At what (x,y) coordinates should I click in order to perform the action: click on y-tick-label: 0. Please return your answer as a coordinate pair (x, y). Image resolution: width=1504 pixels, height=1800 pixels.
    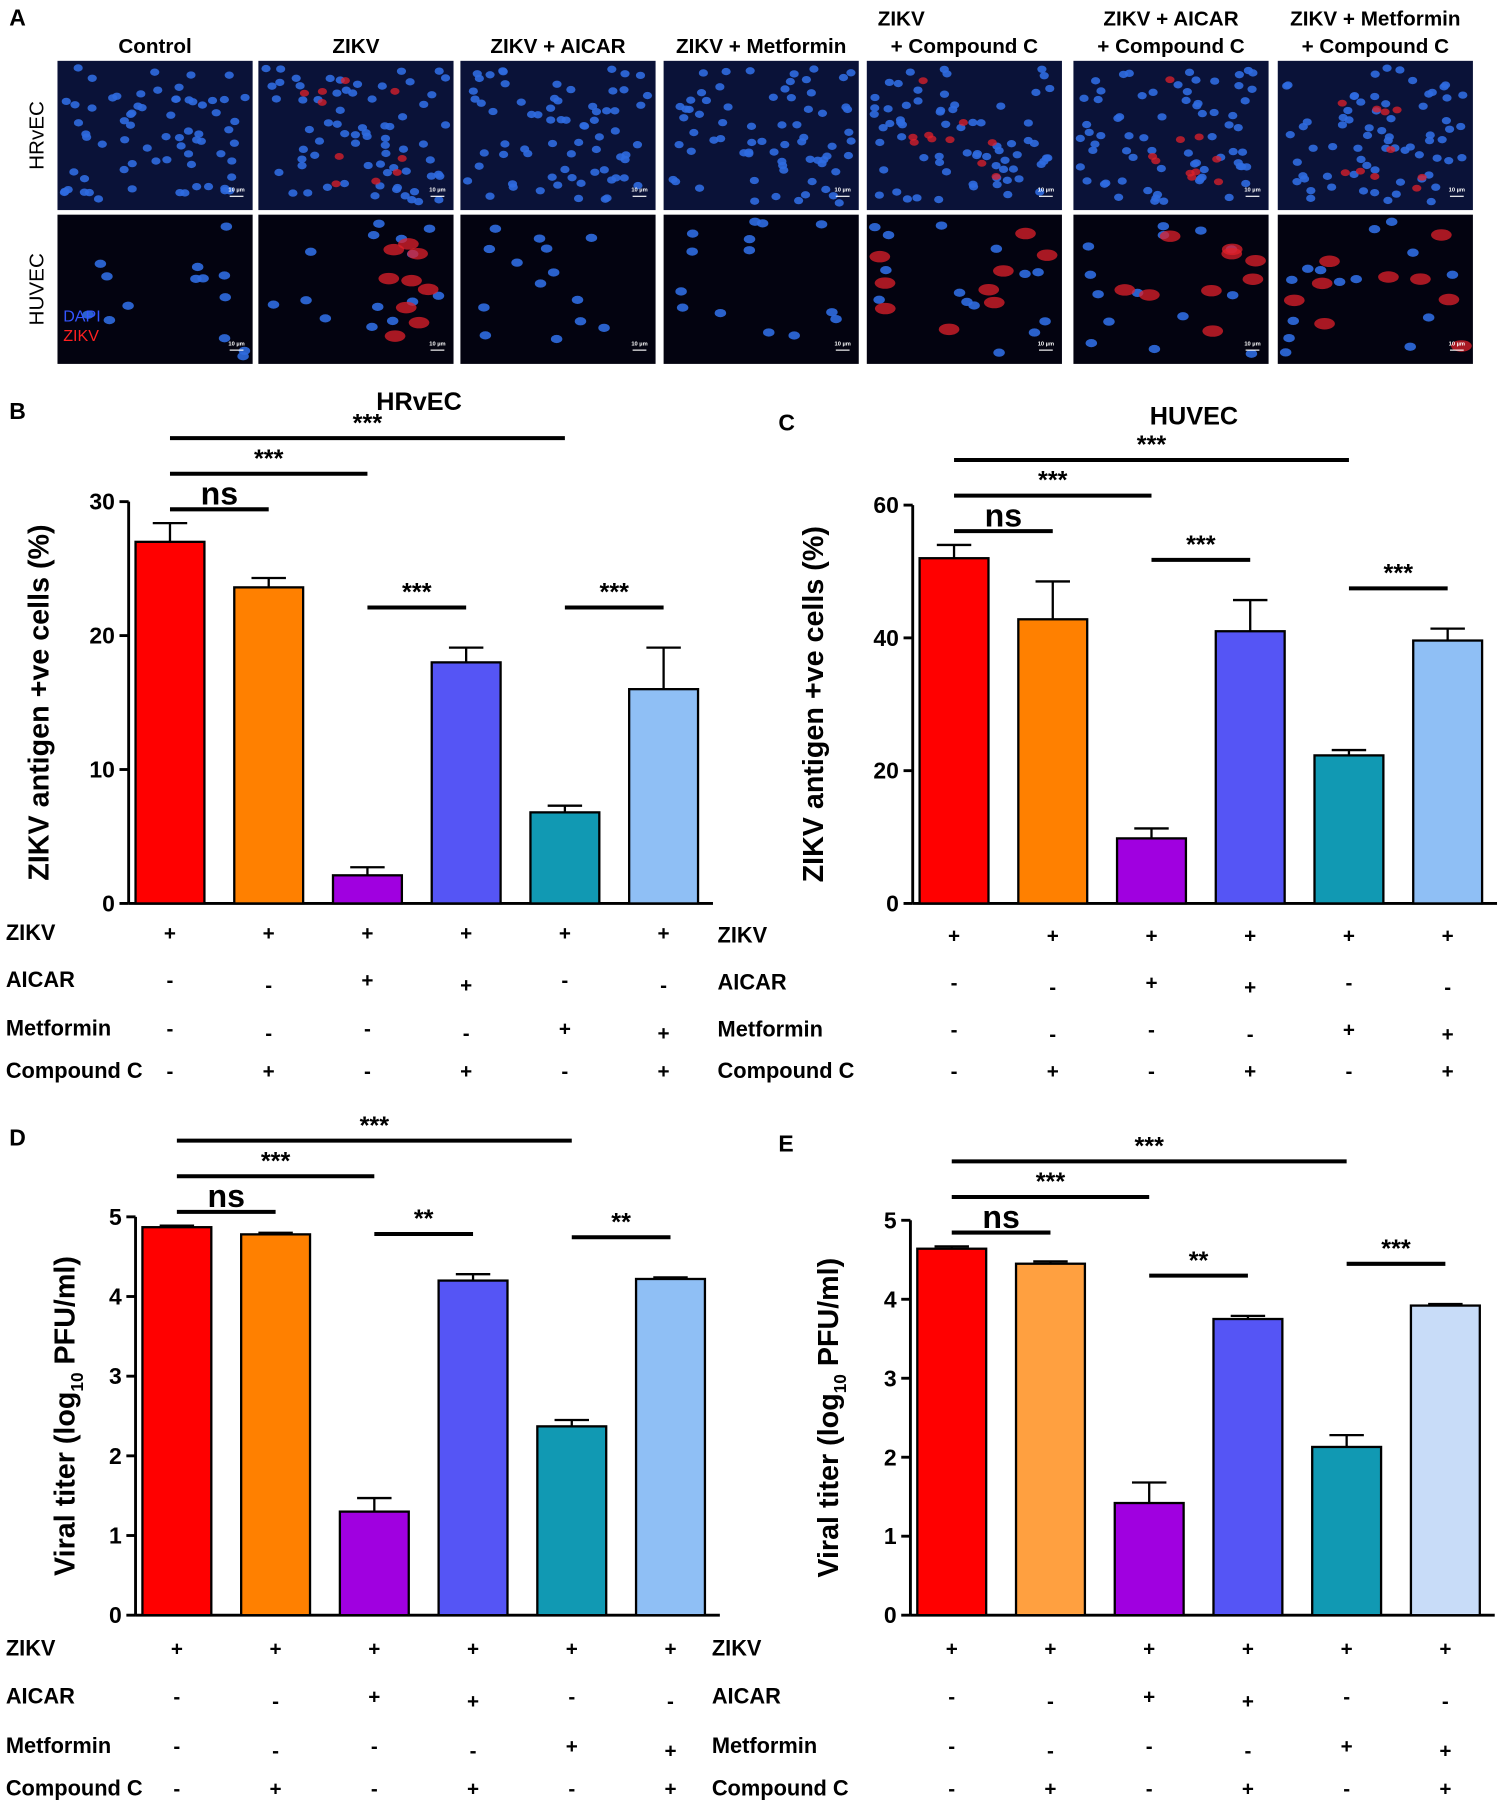
    Looking at the image, I should click on (115, 1615).